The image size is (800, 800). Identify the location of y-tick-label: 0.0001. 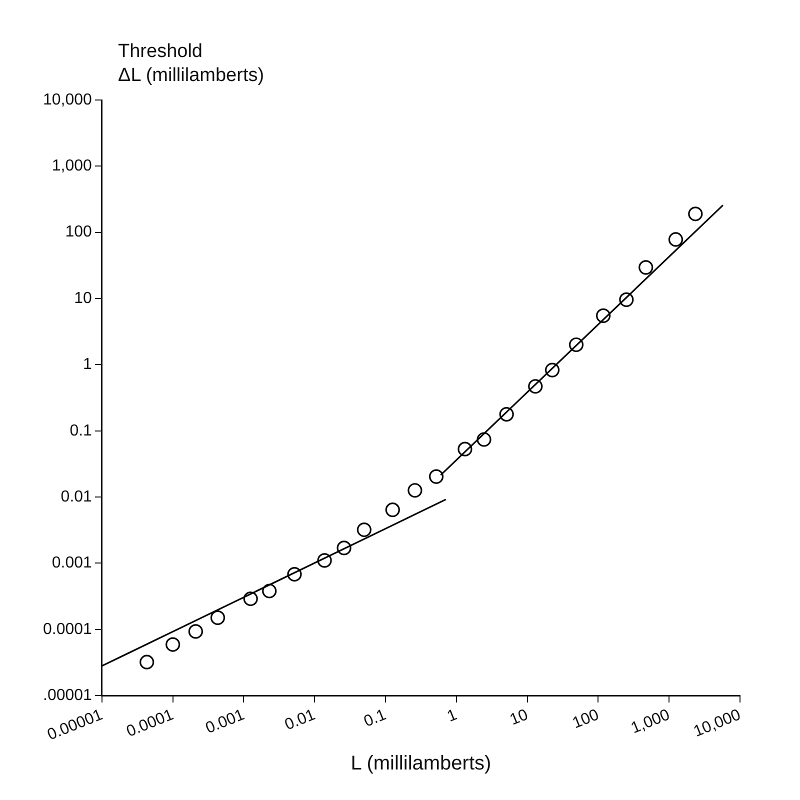
(67, 629).